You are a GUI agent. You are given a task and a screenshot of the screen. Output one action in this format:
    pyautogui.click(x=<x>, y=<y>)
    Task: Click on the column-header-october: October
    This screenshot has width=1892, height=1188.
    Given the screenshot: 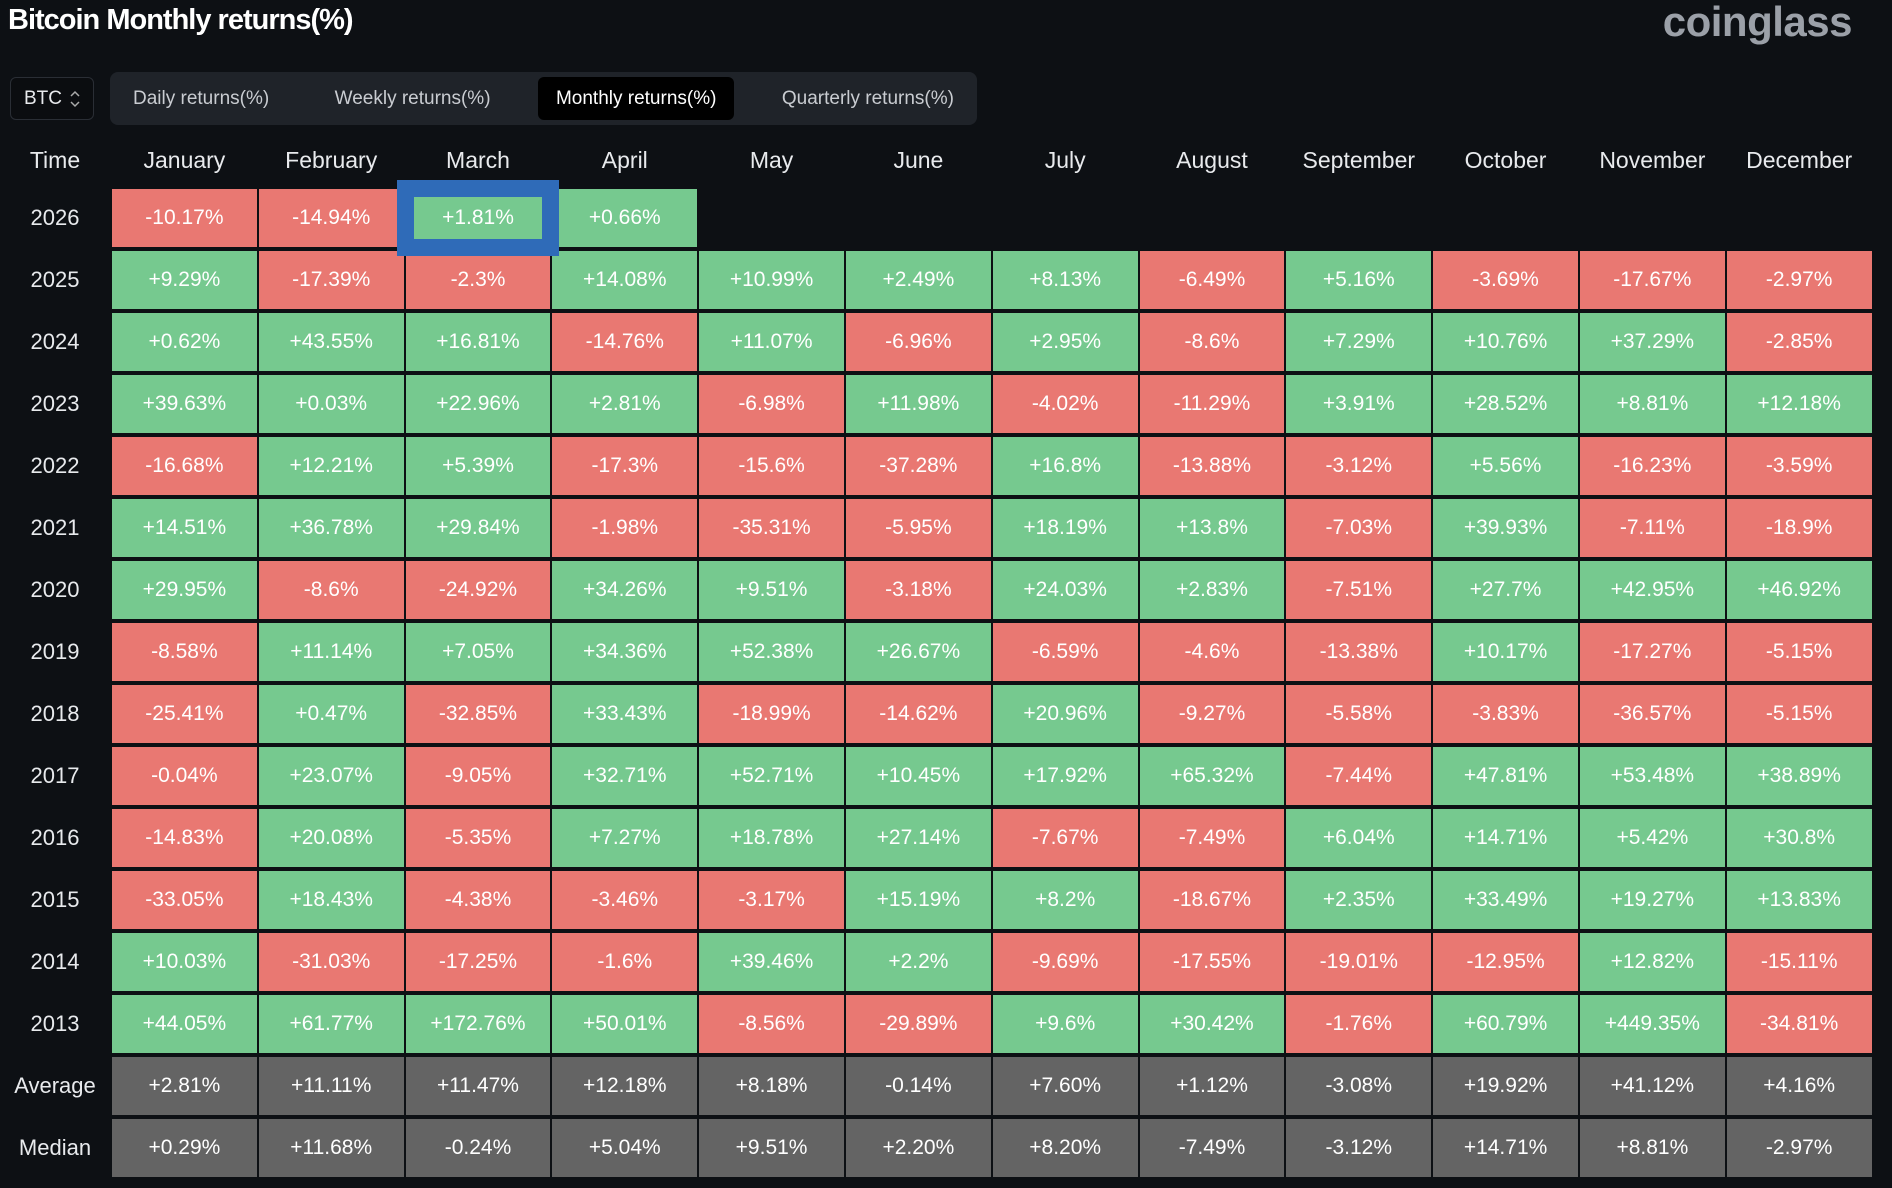 What is the action you would take?
    pyautogui.click(x=1505, y=159)
    